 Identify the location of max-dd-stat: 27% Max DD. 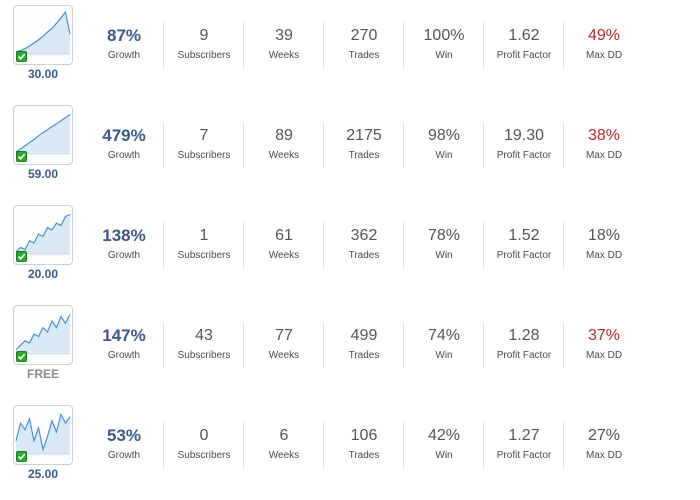
(603, 445).